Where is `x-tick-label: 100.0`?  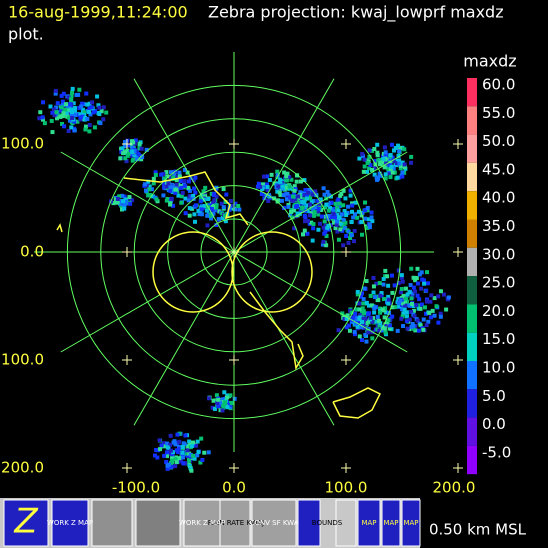
x-tick-label: 100.0 is located at coordinates (346, 488).